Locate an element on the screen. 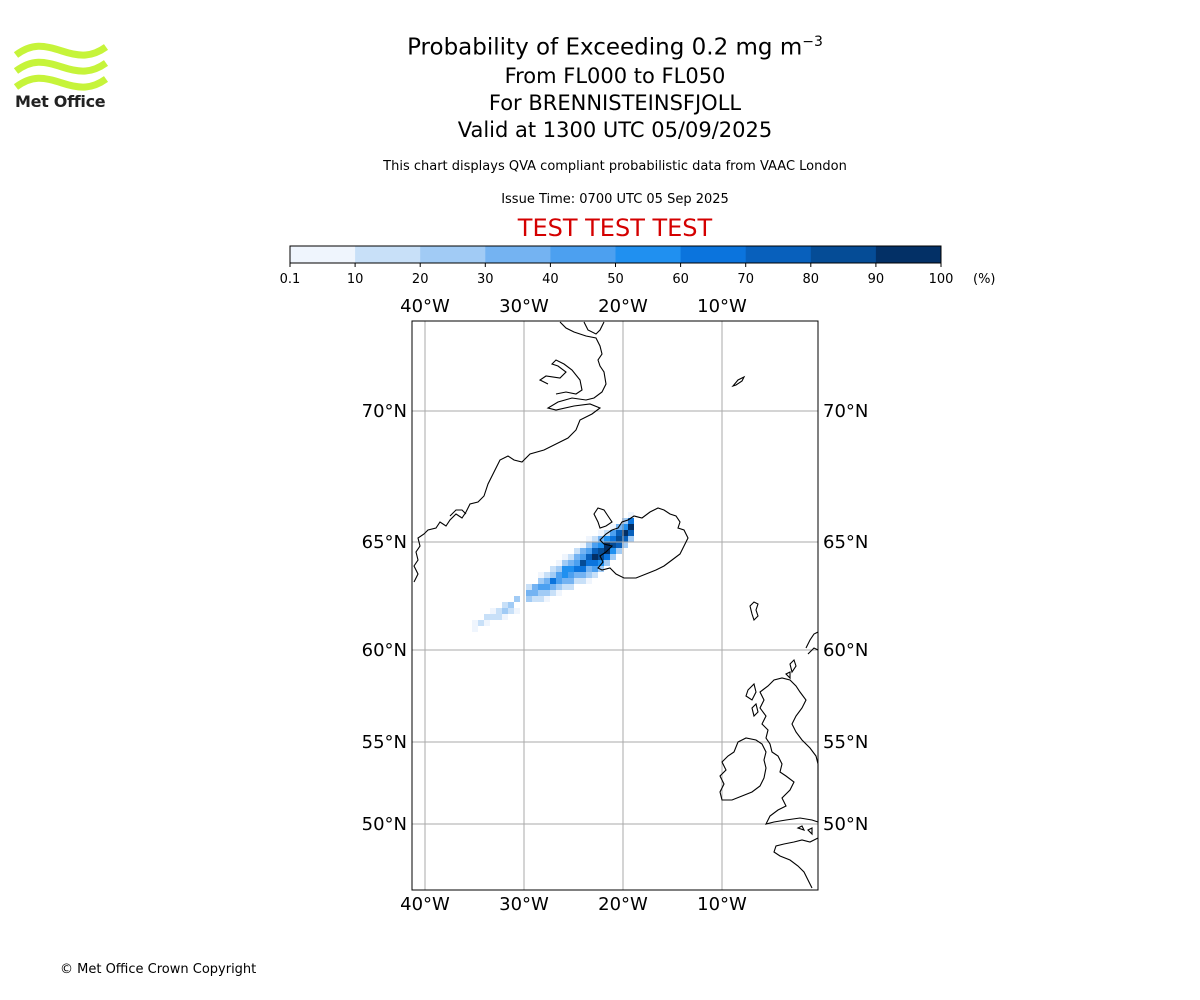 Image resolution: width=1200 pixels, height=1000 pixels. longitude-label-bottom: 30°W is located at coordinates (524, 904).